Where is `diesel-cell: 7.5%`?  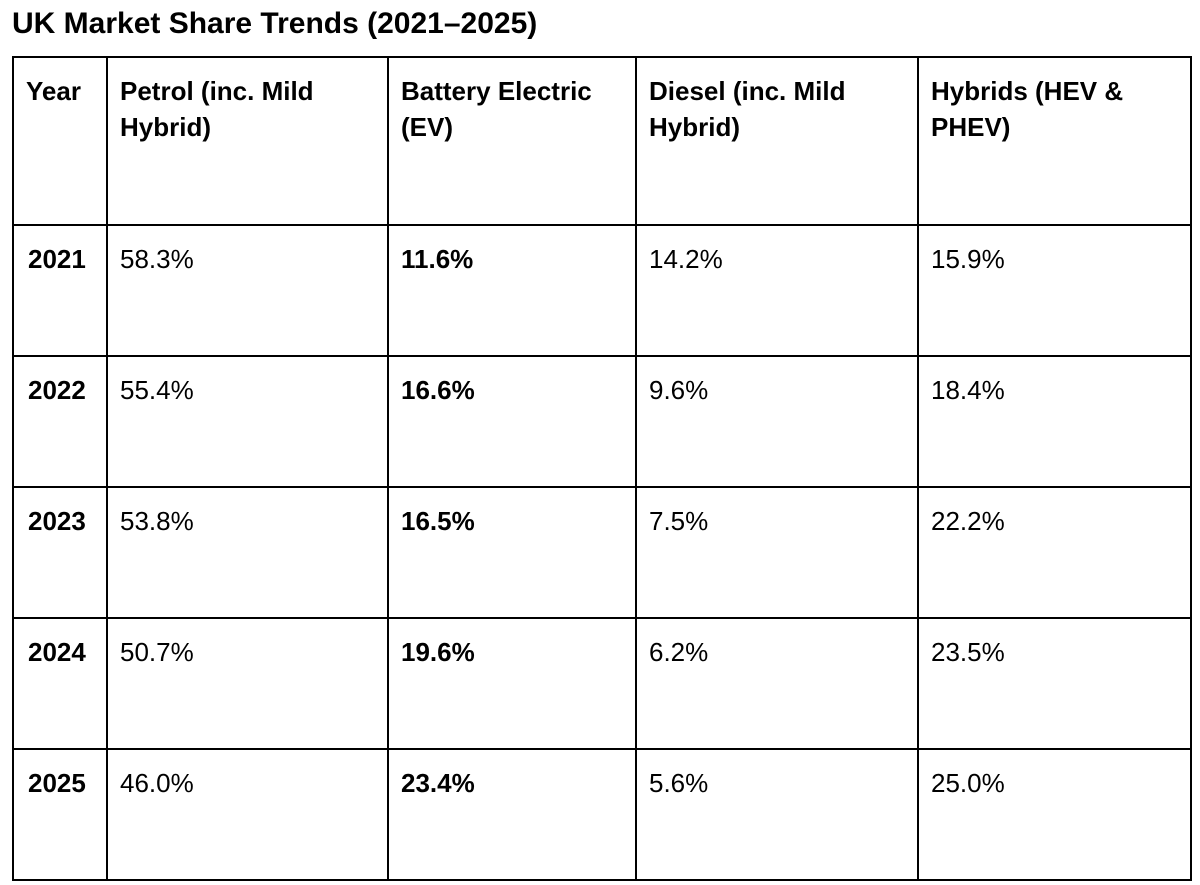 diesel-cell: 7.5% is located at coordinates (777, 552).